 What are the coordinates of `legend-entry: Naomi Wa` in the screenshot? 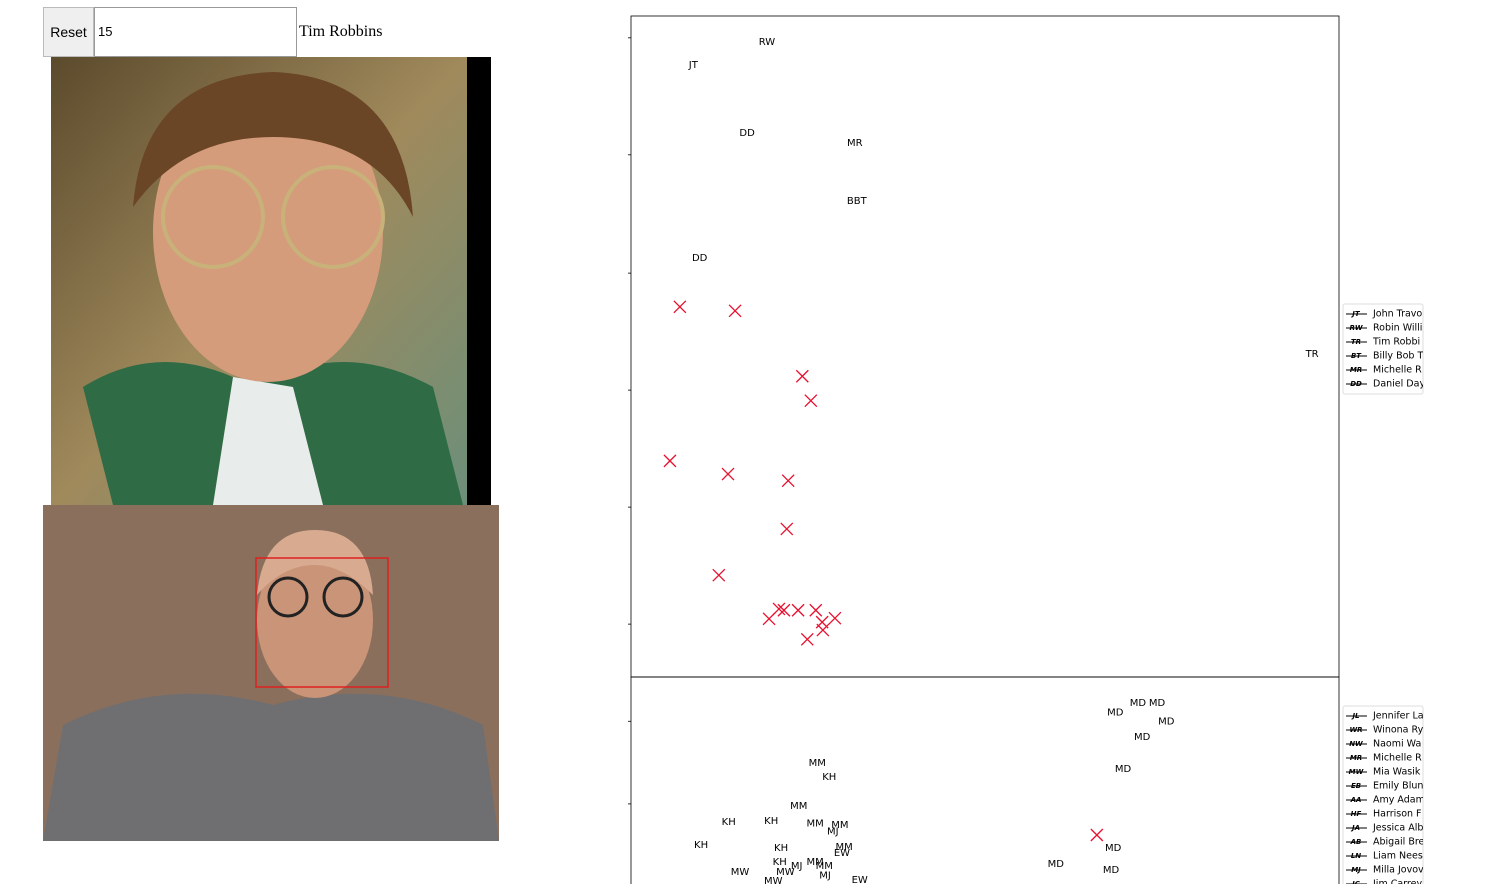 It's located at (1397, 744).